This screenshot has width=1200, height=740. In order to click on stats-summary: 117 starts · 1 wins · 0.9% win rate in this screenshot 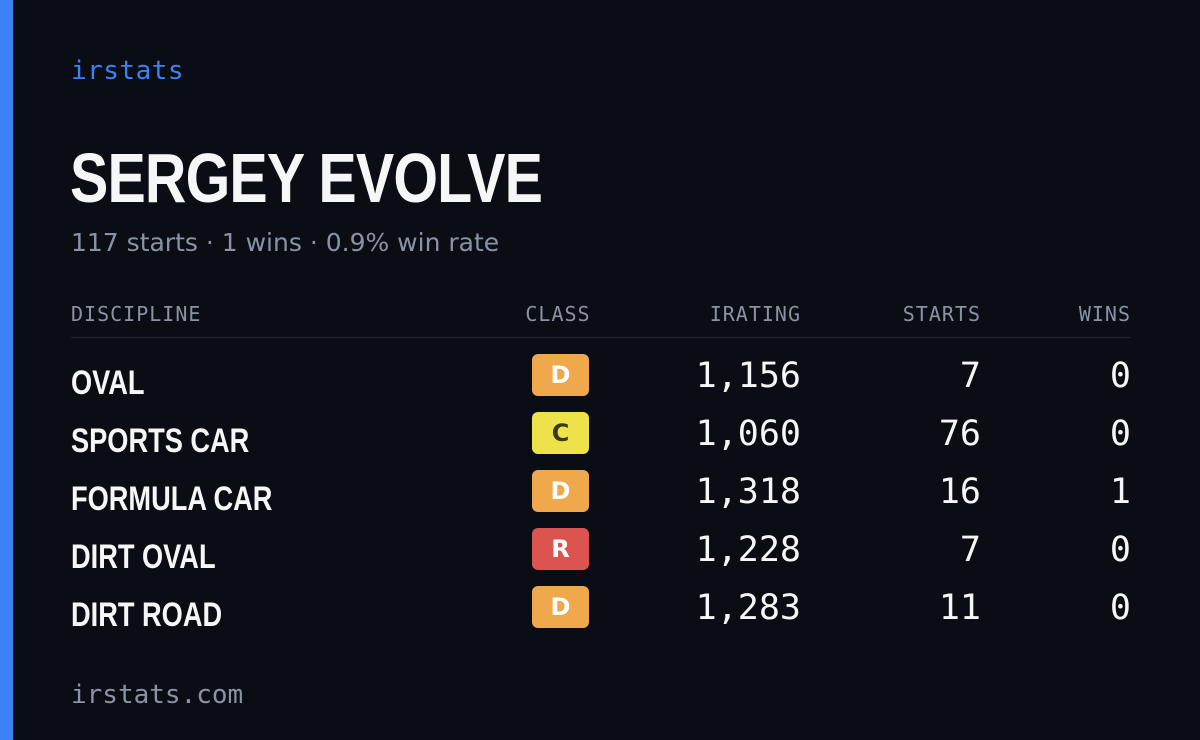, I will do `click(285, 242)`.